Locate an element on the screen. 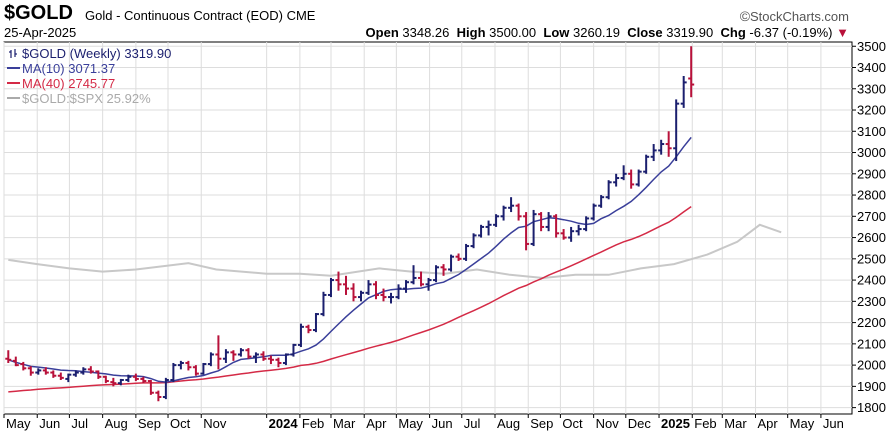 The image size is (893, 432). high-value: 3500.00 is located at coordinates (513, 32).